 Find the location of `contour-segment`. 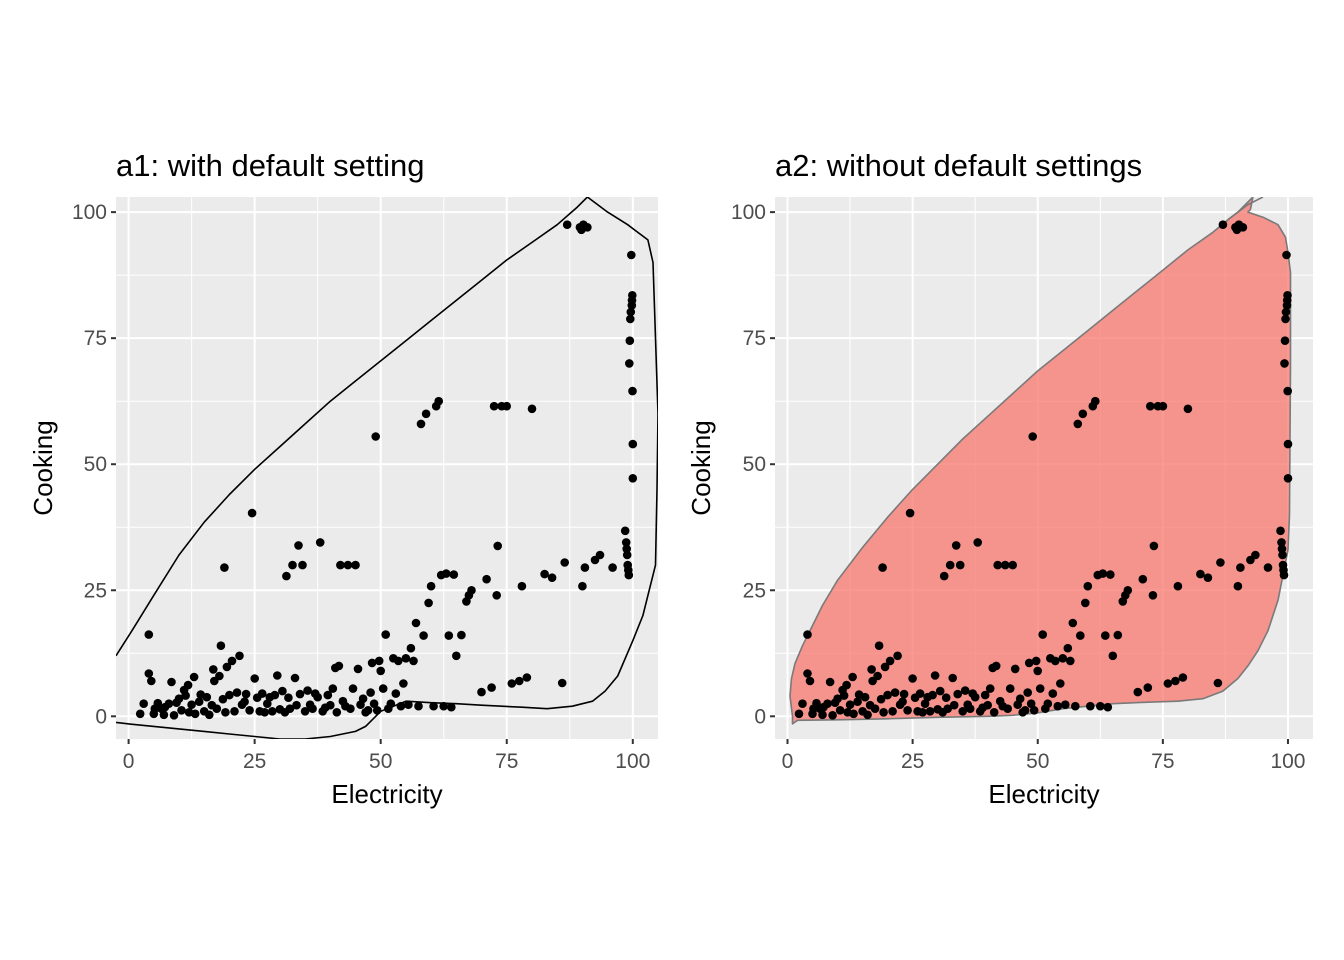

contour-segment is located at coordinates (1245, 209).